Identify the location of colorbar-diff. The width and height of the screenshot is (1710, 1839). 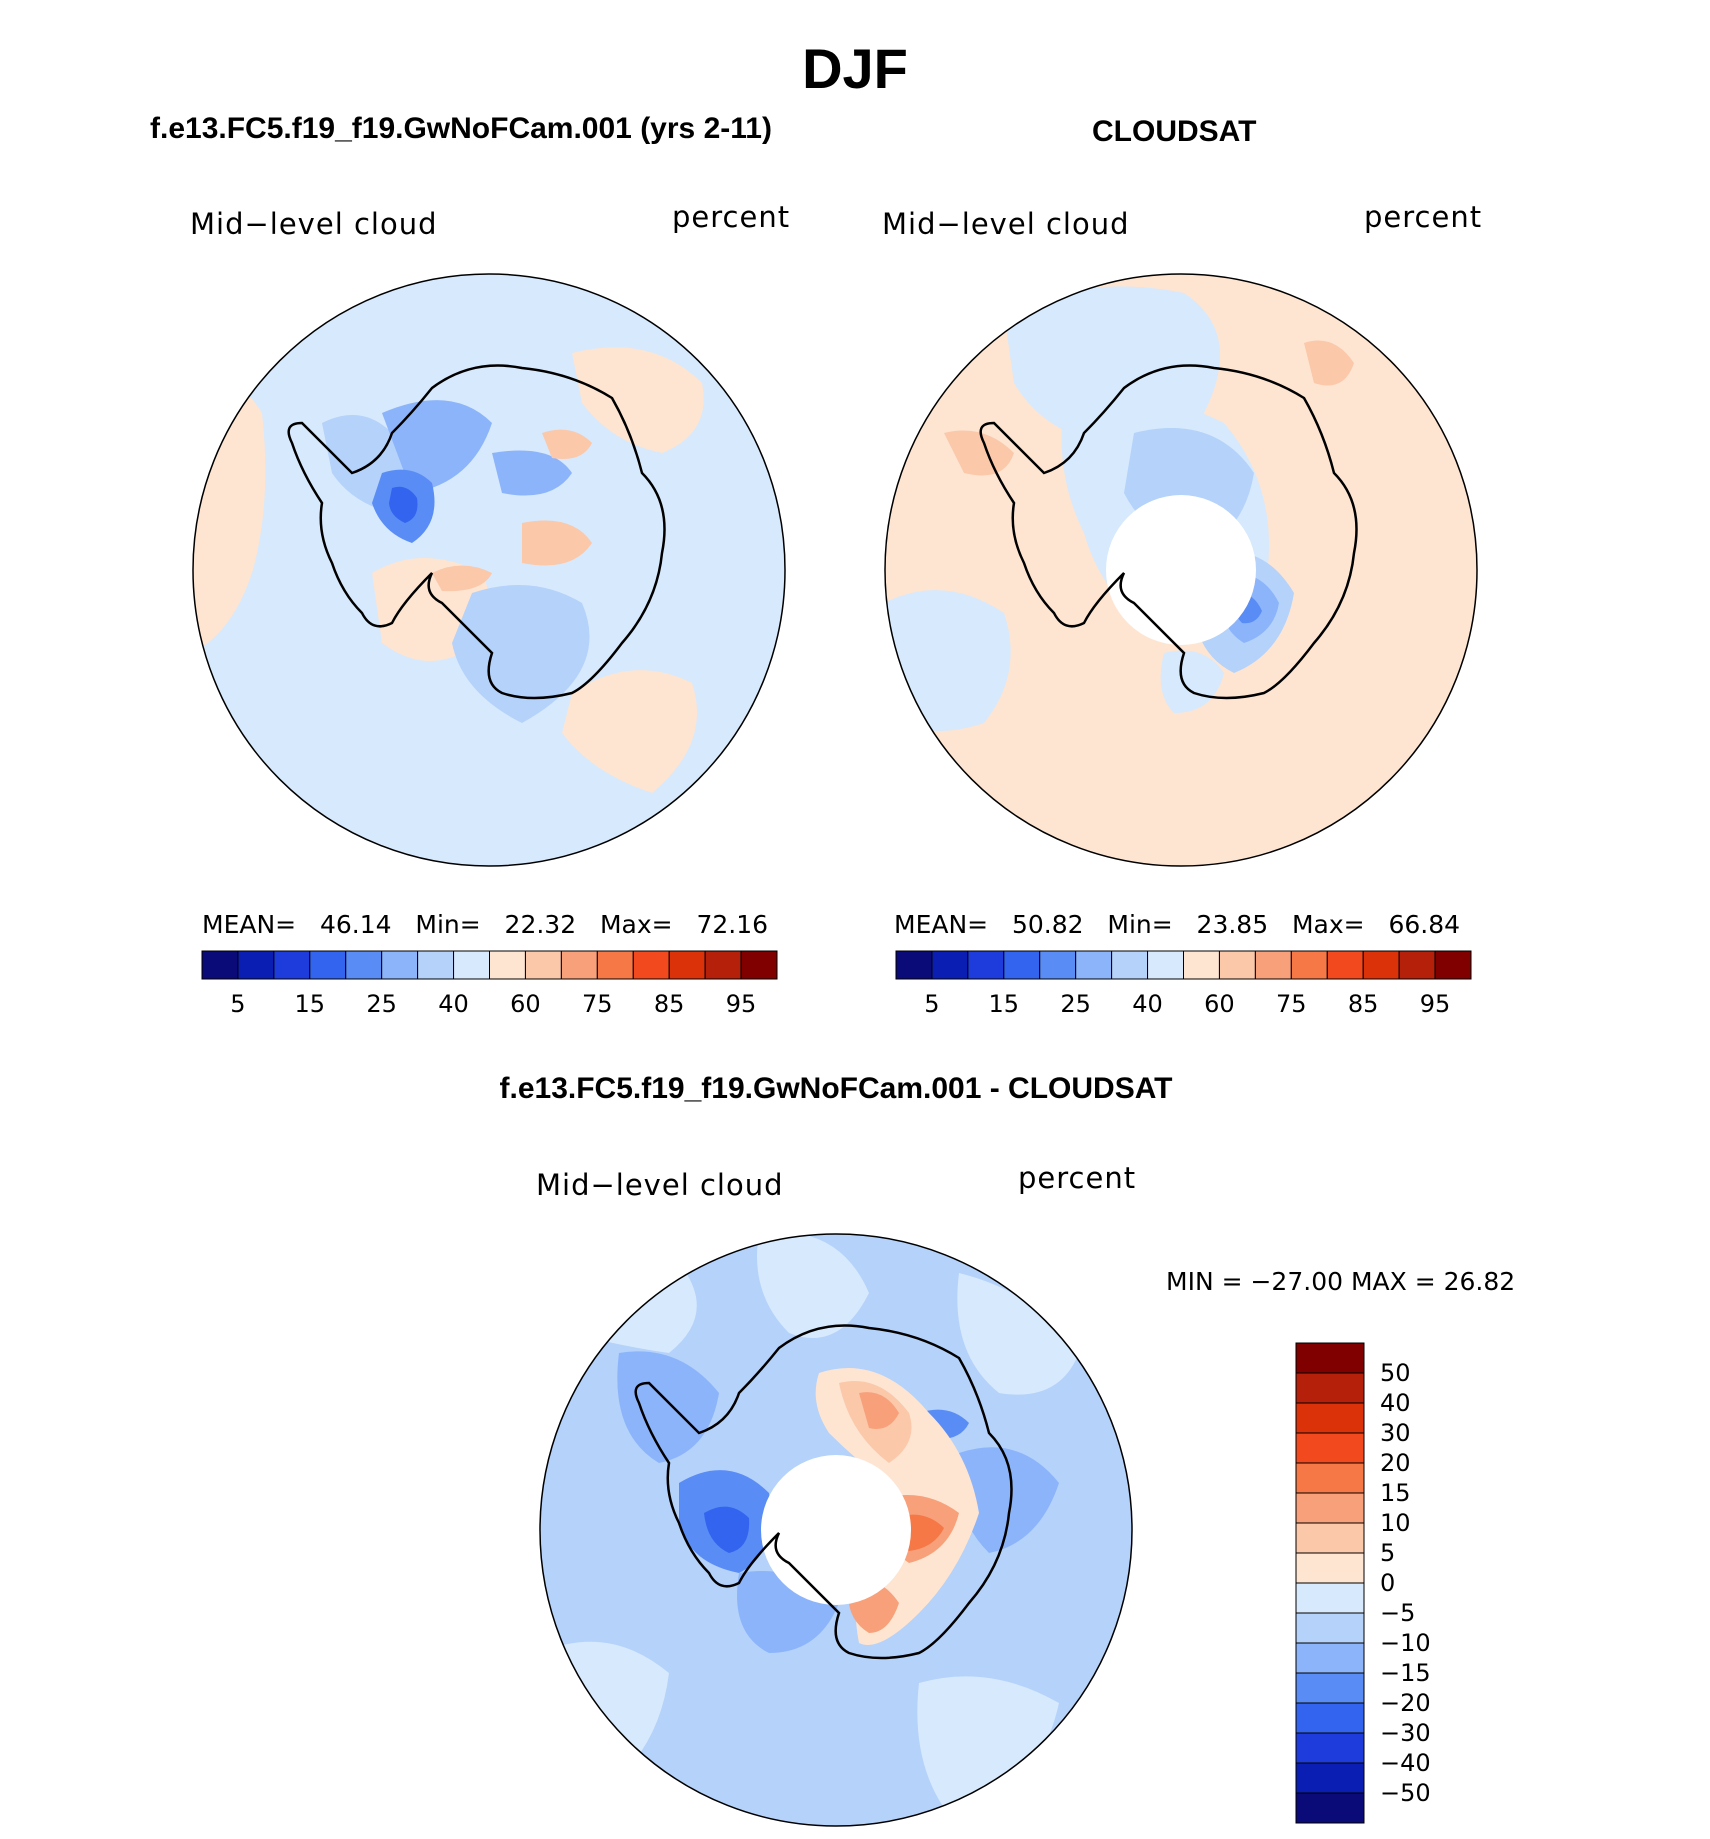
(1330, 1583).